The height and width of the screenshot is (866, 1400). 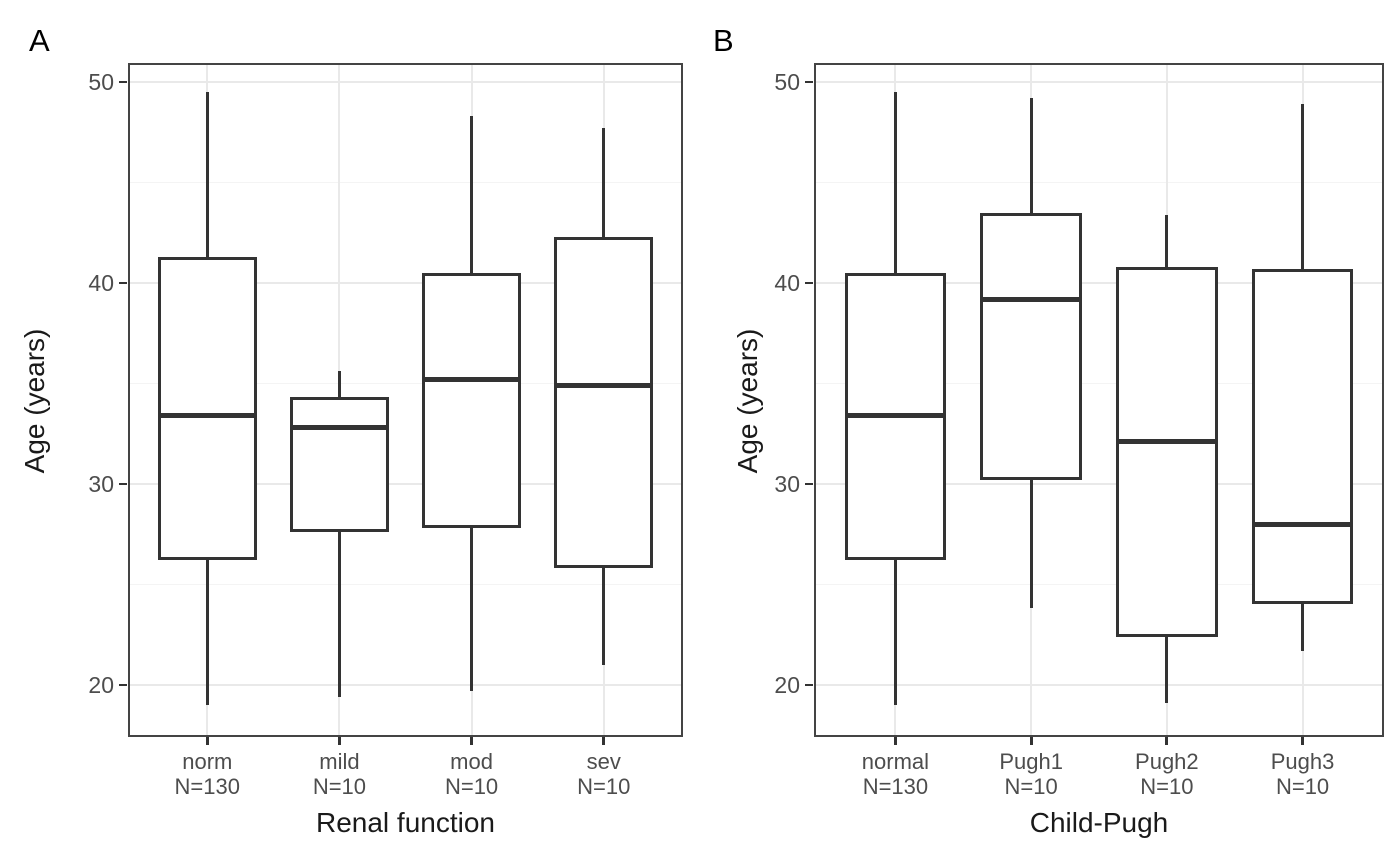 What do you see at coordinates (207, 761) in the screenshot?
I see `category-name: norm` at bounding box center [207, 761].